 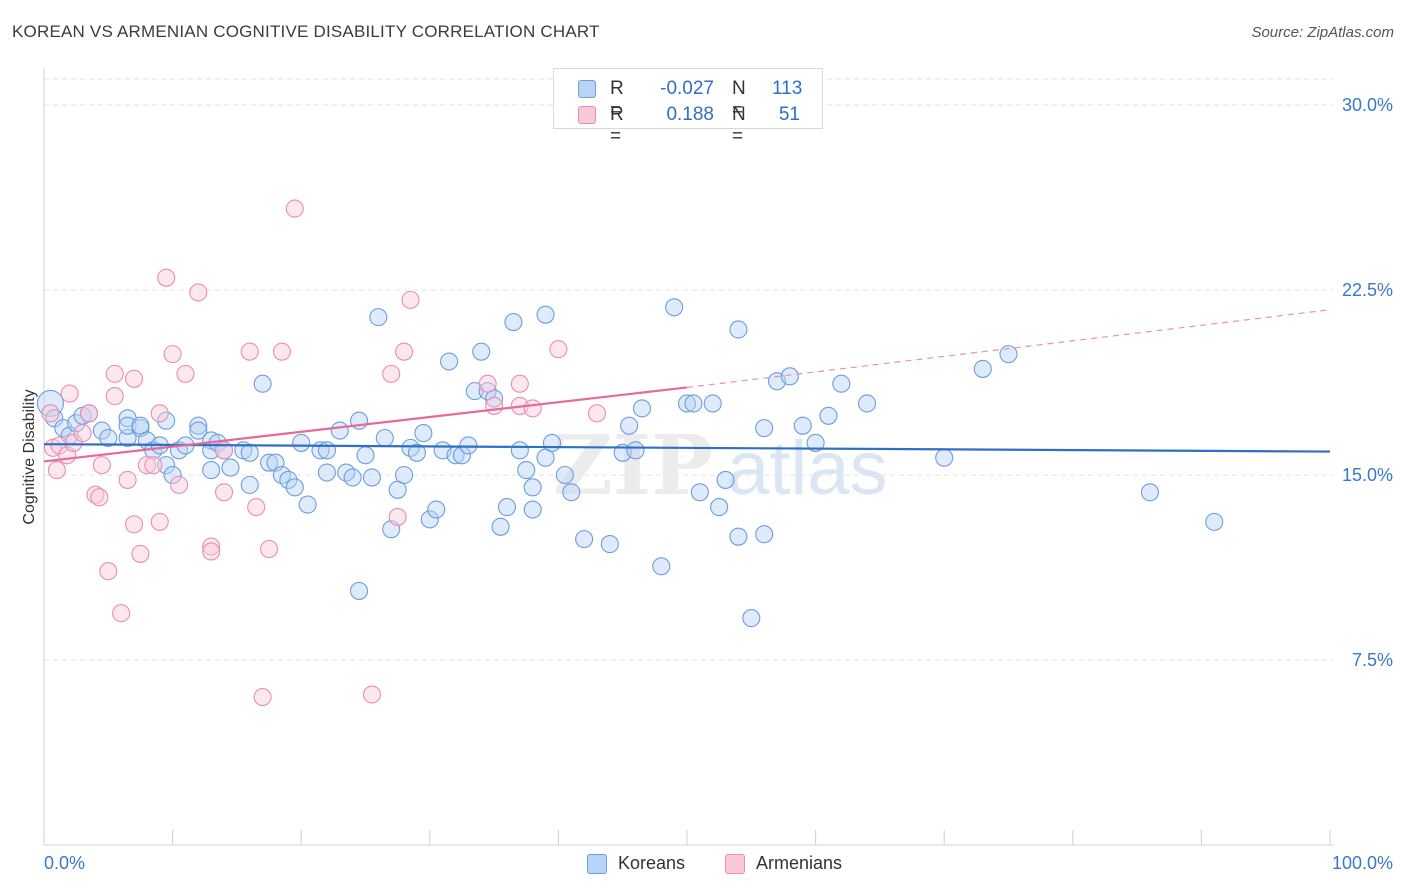 What do you see at coordinates (687, 88) in the screenshot?
I see `r-value: -0.027` at bounding box center [687, 88].